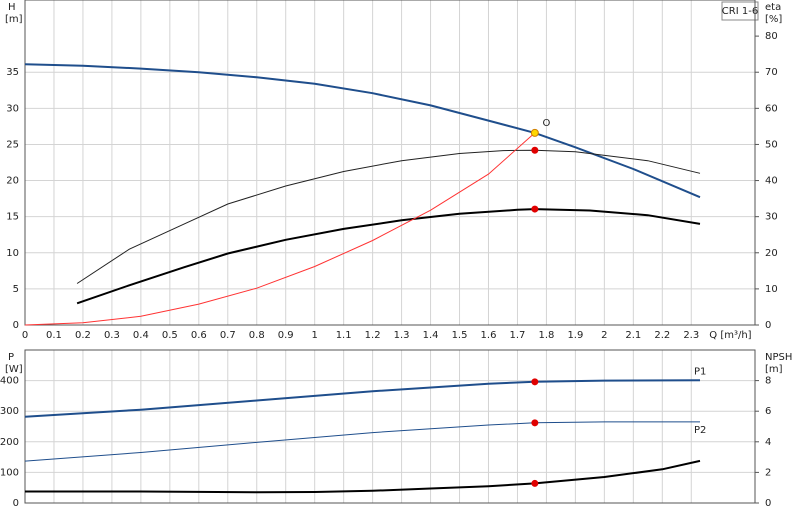  What do you see at coordinates (604, 335) in the screenshot?
I see `x-tick-label: 2` at bounding box center [604, 335].